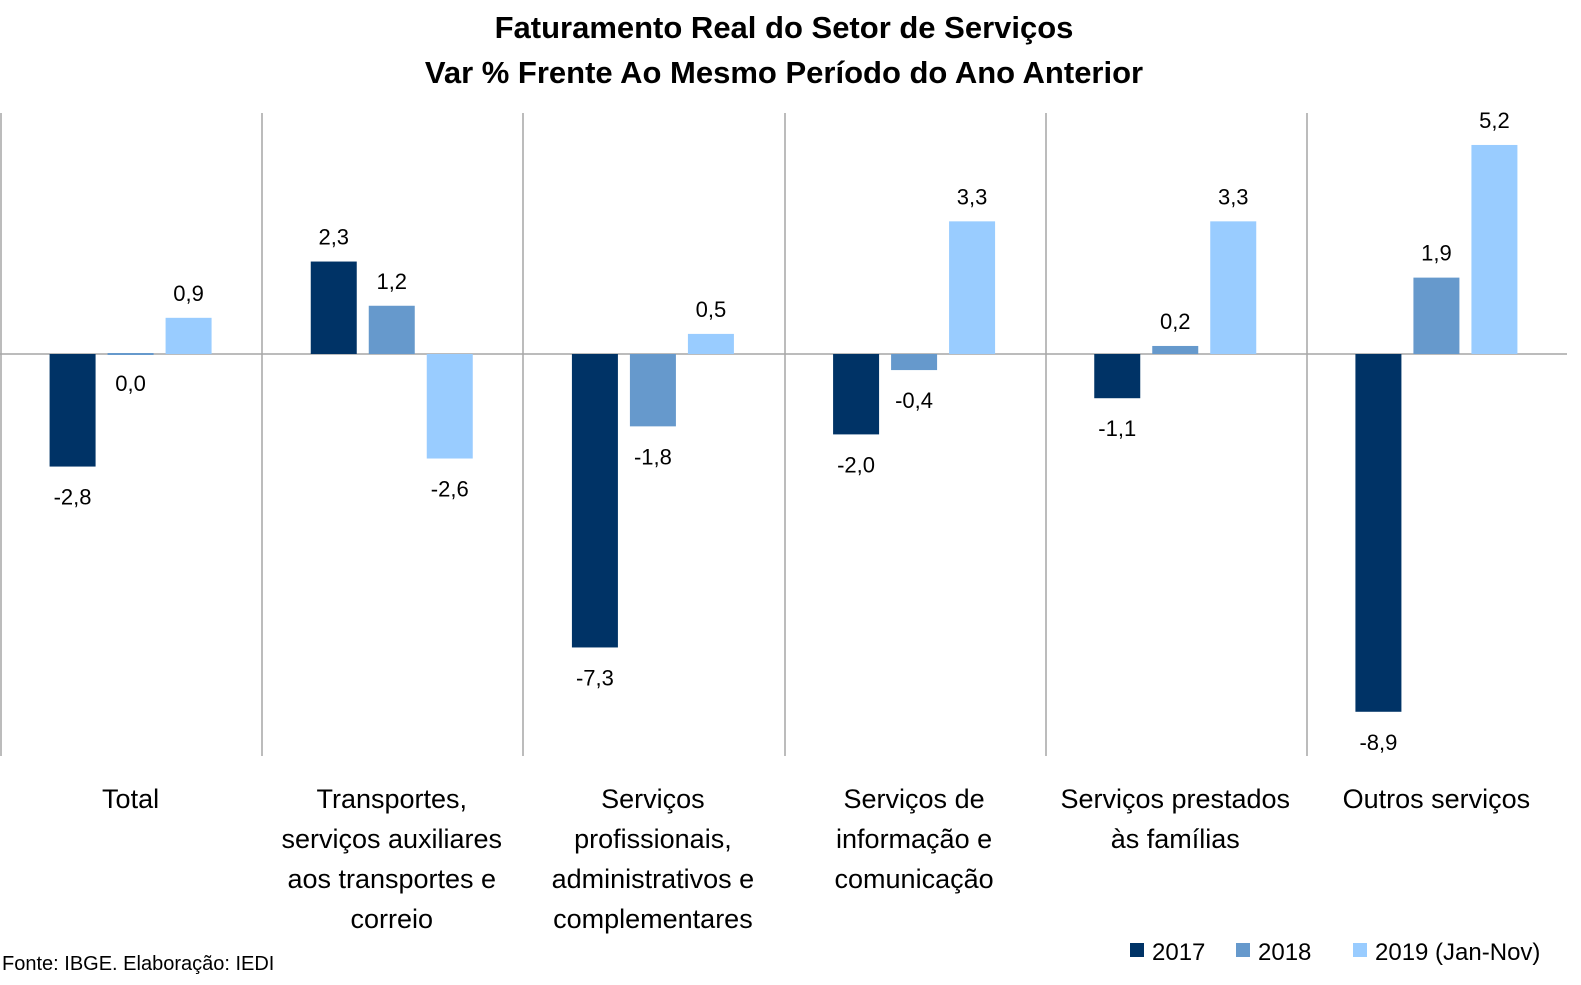 This screenshot has height=985, width=1581. I want to click on bar-2019-jan-nov--1, so click(449, 406).